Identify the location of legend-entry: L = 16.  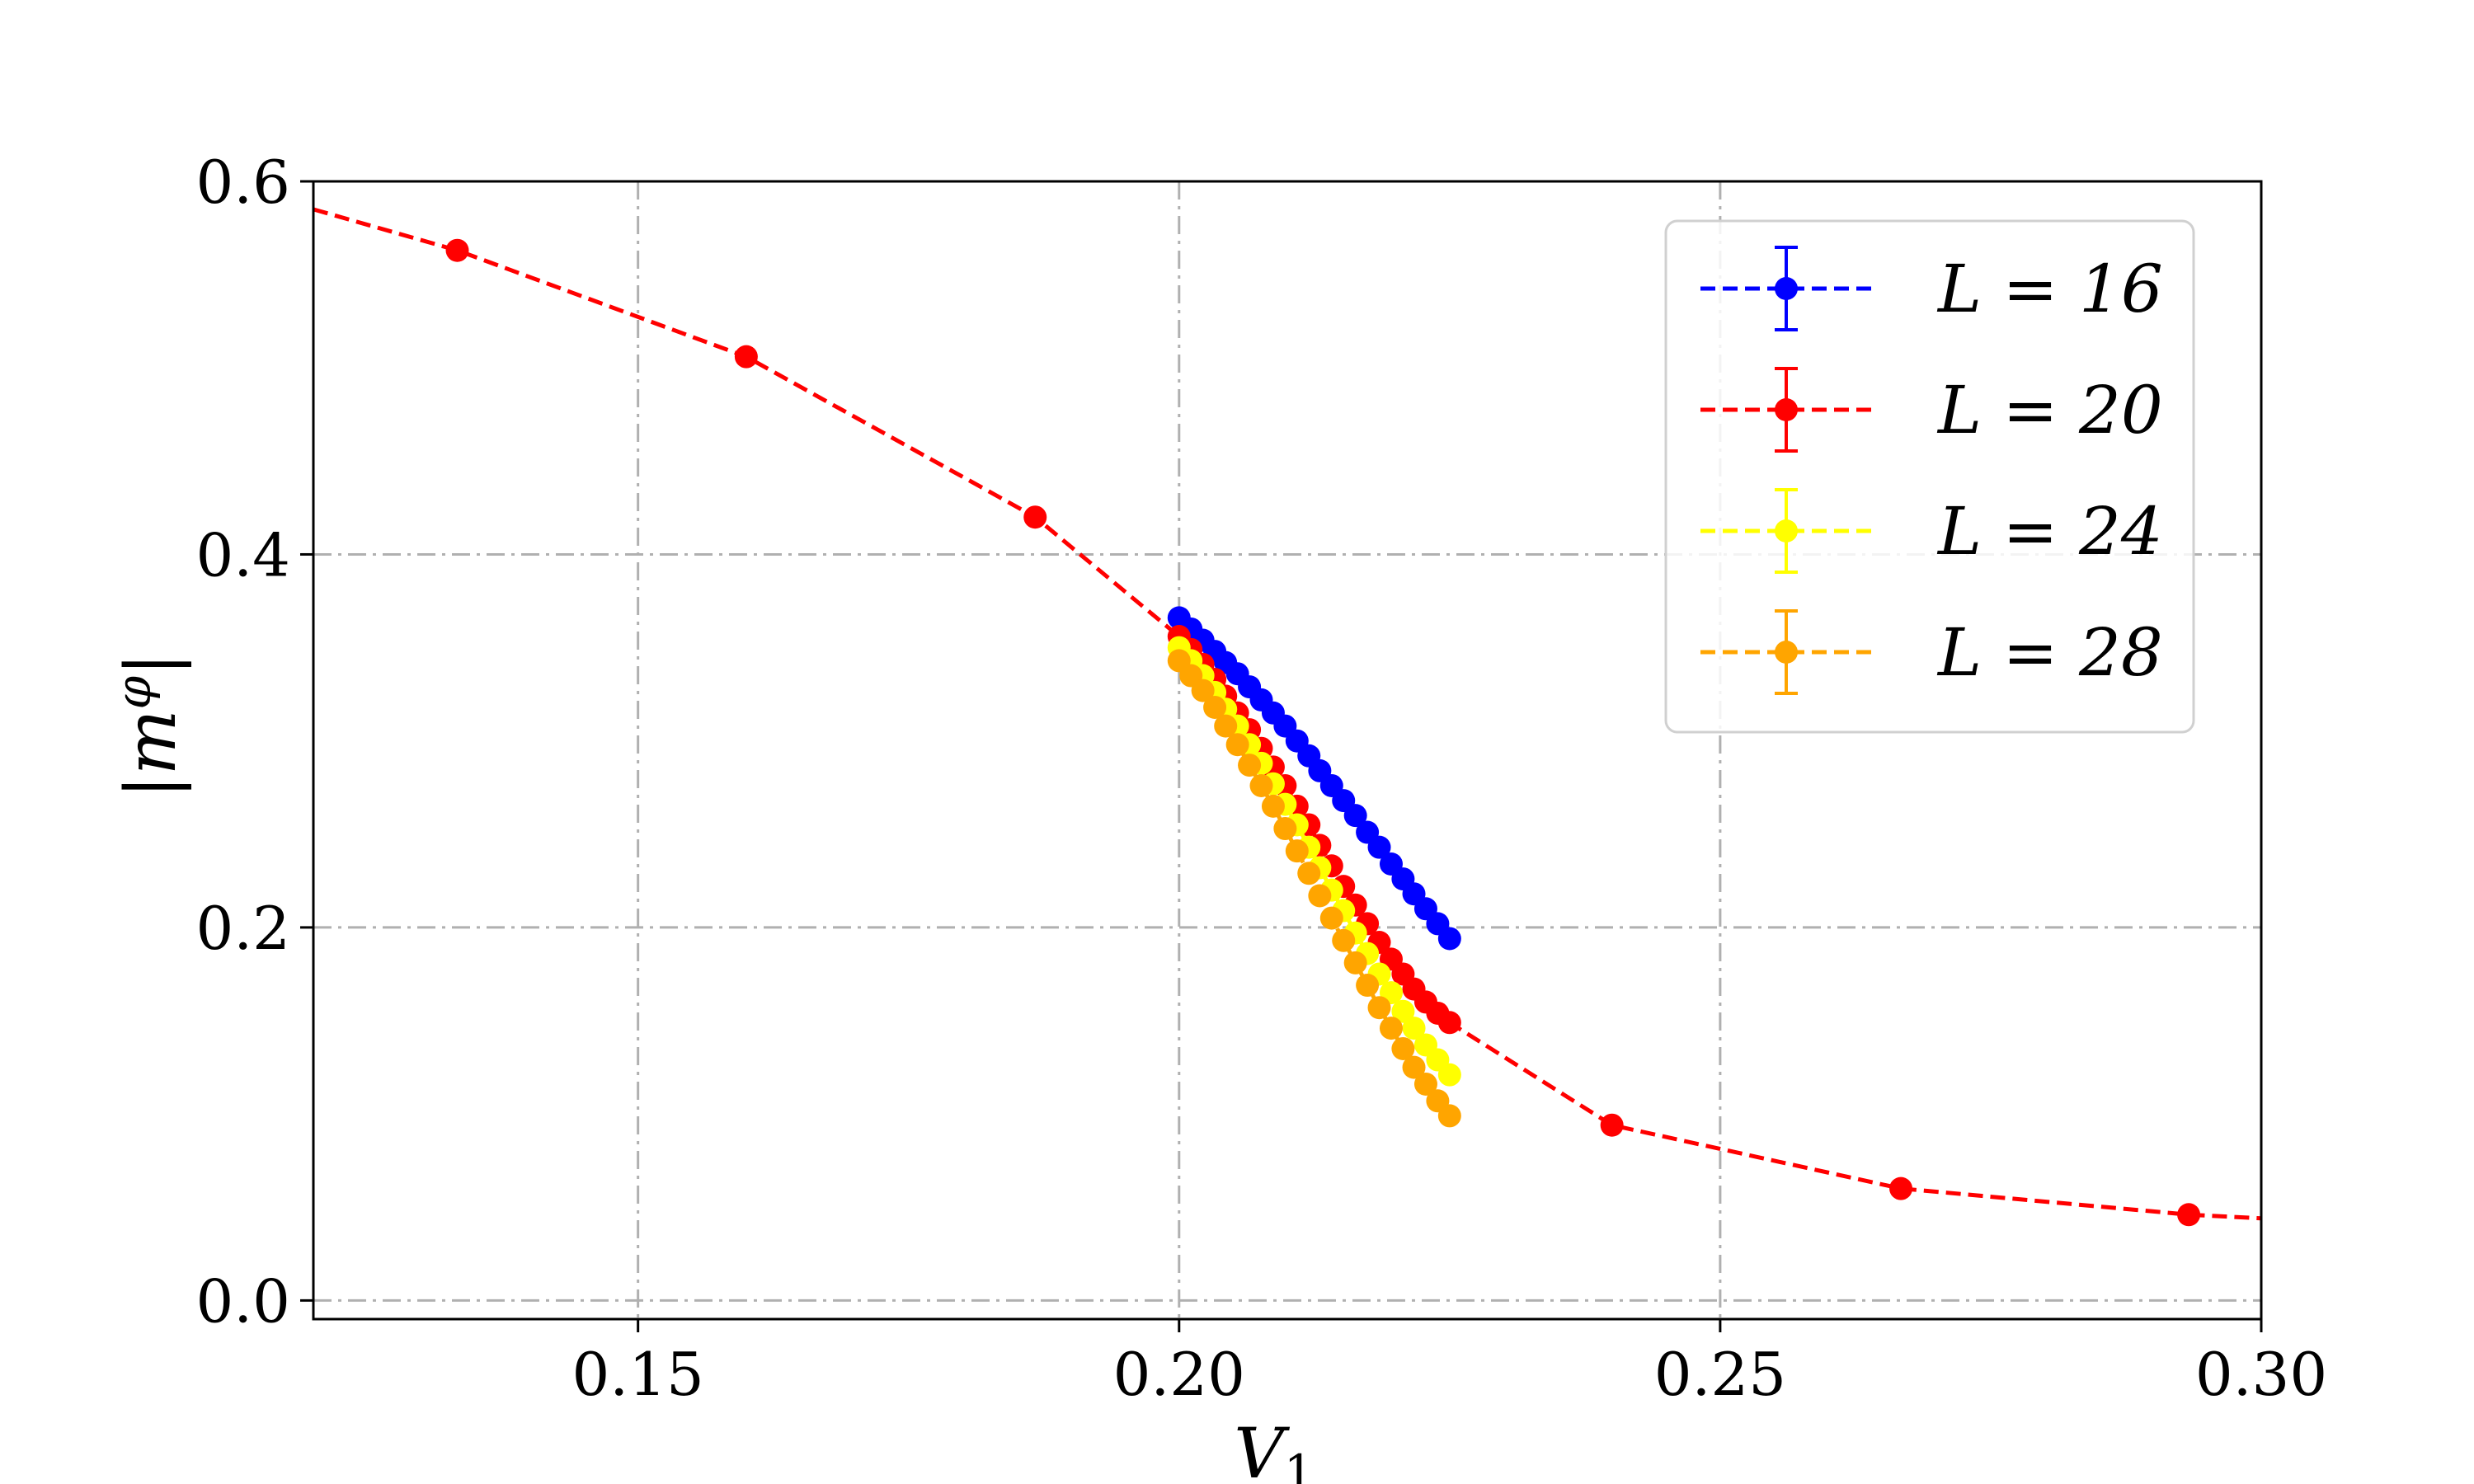
(1931, 288).